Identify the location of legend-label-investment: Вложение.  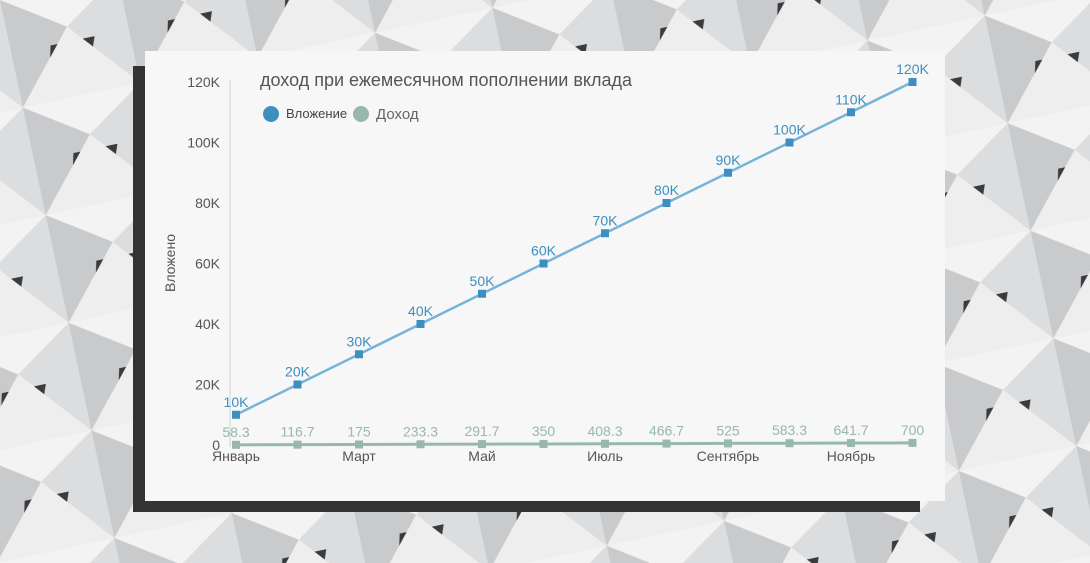
(316, 113).